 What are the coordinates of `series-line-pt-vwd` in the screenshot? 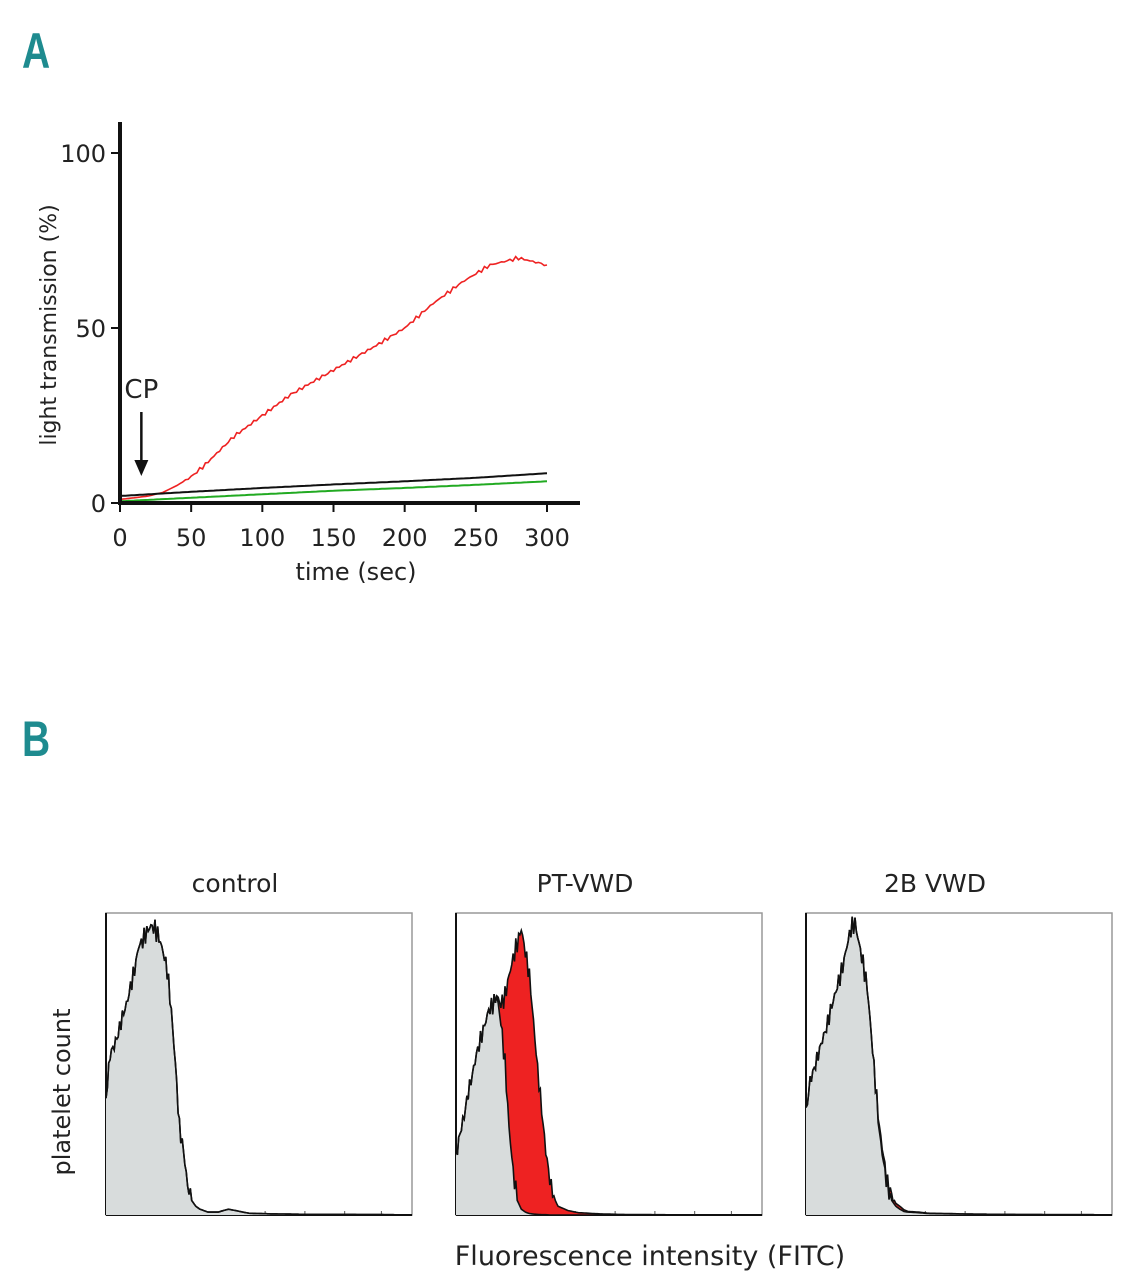 It's located at (333, 378).